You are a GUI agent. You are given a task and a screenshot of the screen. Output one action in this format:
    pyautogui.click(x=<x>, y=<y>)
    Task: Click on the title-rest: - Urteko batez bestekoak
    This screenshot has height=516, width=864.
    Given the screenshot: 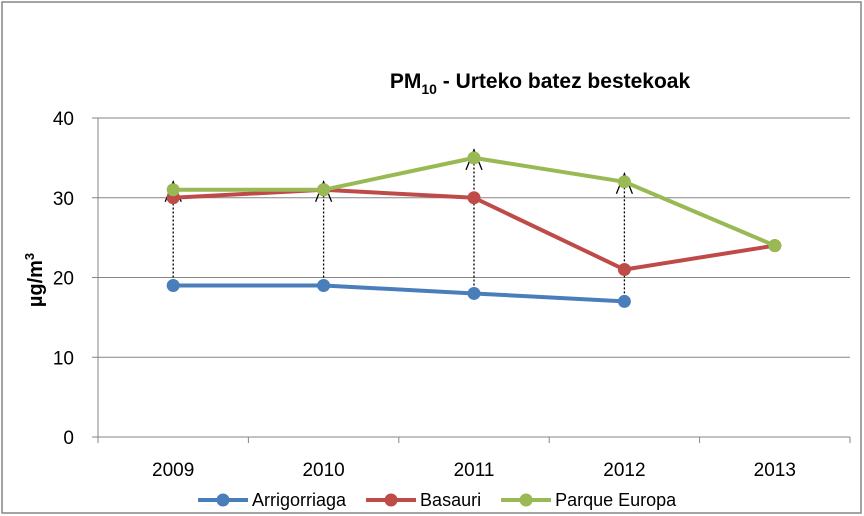 What is the action you would take?
    pyautogui.click(x=564, y=81)
    